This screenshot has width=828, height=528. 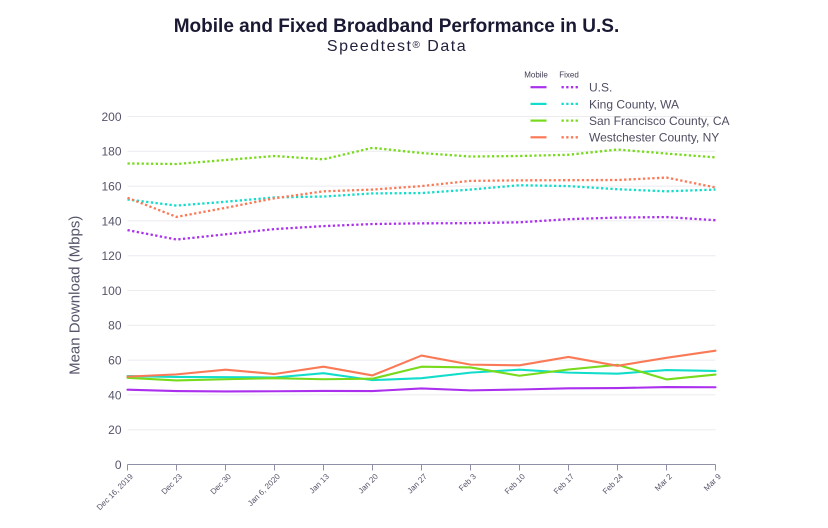 What do you see at coordinates (654, 138) in the screenshot?
I see `svg-text: Westchester County, NY` at bounding box center [654, 138].